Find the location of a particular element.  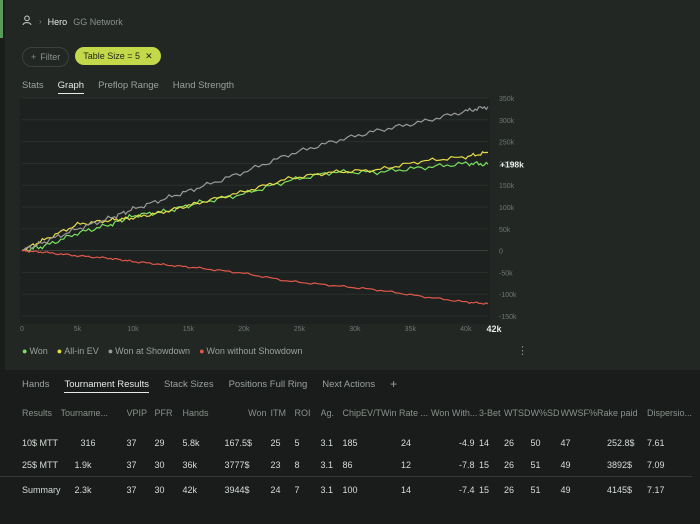

cell-won-without: -7.8 is located at coordinates (467, 465).